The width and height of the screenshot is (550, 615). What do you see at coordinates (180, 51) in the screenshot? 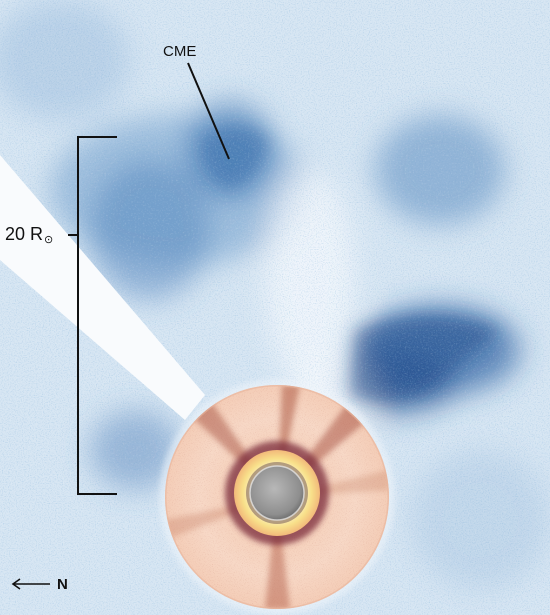
I see `cme-label: CME` at bounding box center [180, 51].